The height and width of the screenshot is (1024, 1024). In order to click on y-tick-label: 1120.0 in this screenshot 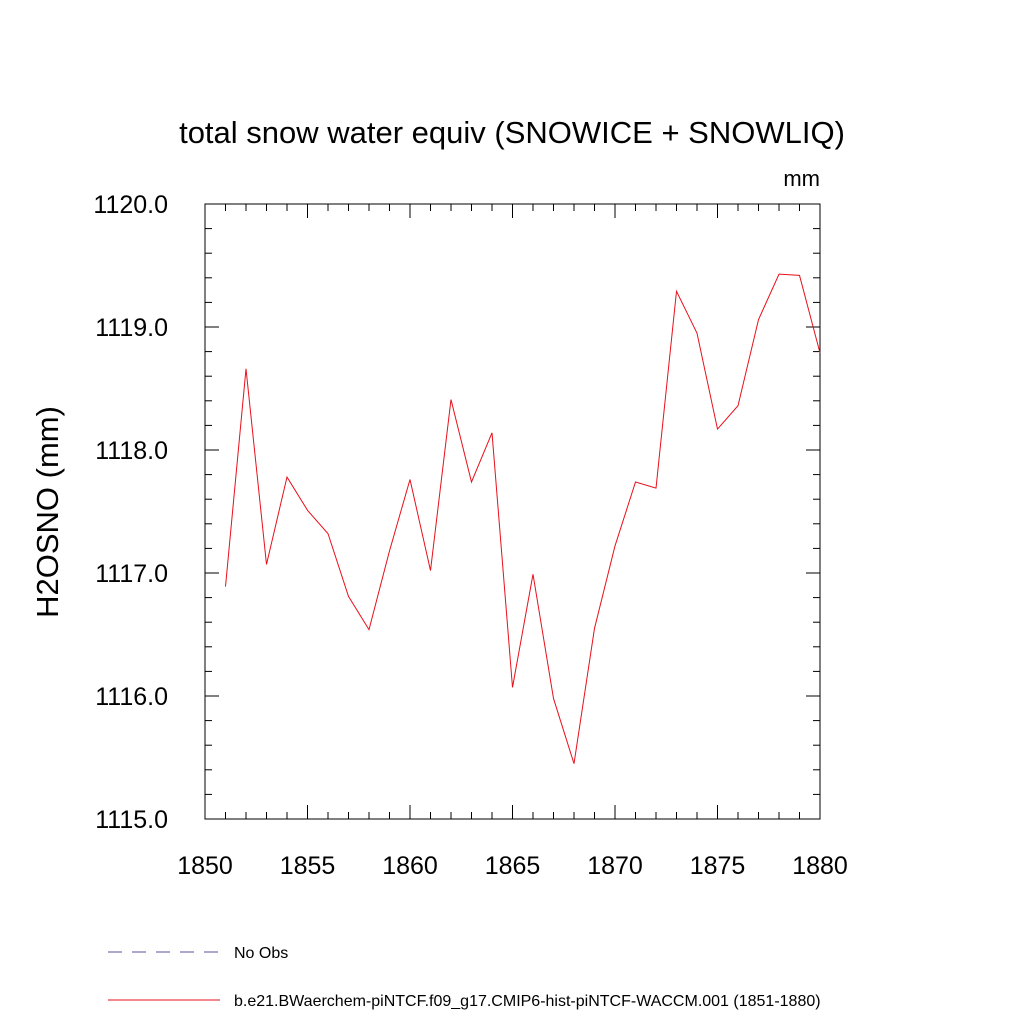, I will do `click(130, 205)`.